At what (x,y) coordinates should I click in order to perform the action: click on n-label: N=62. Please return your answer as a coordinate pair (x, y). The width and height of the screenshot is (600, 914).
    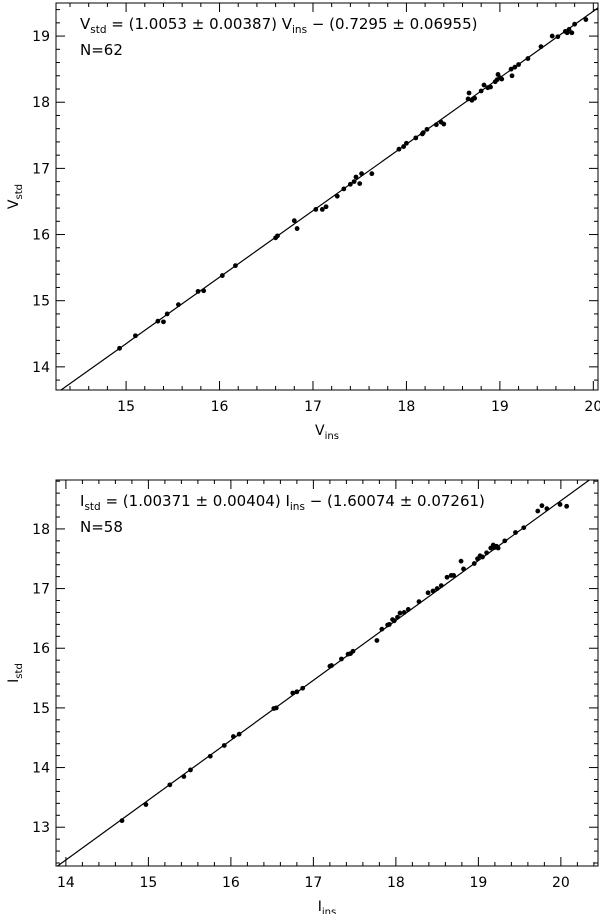
    Looking at the image, I should click on (101, 50).